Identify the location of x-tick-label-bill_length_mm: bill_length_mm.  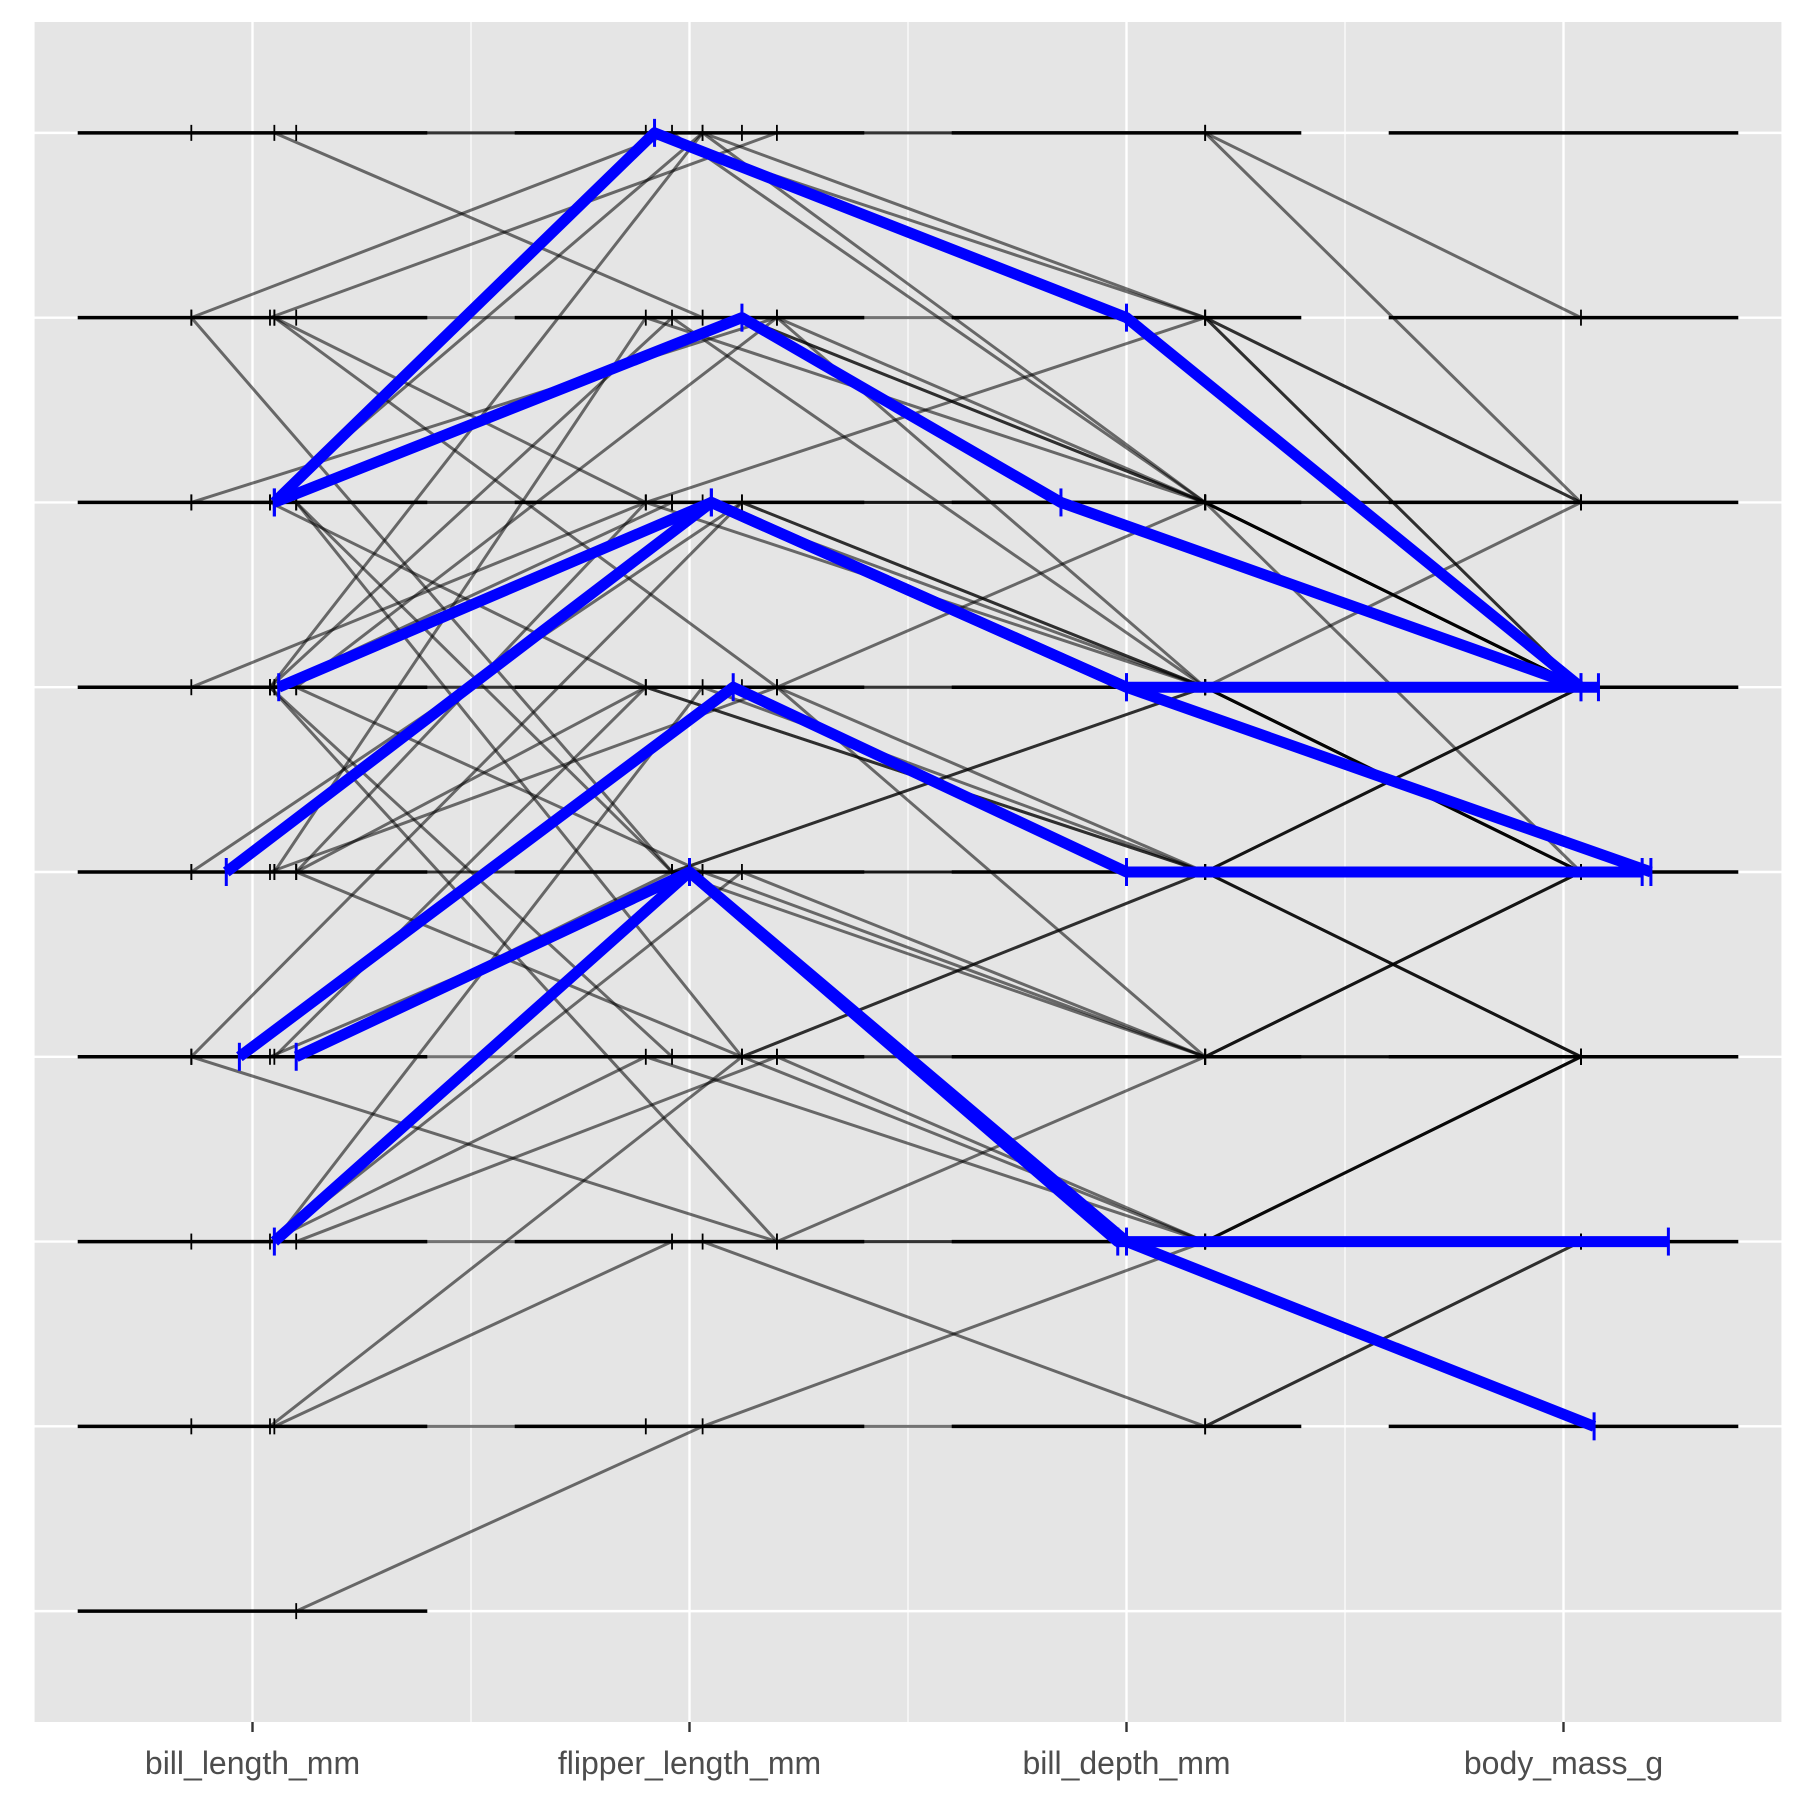
(252, 1763).